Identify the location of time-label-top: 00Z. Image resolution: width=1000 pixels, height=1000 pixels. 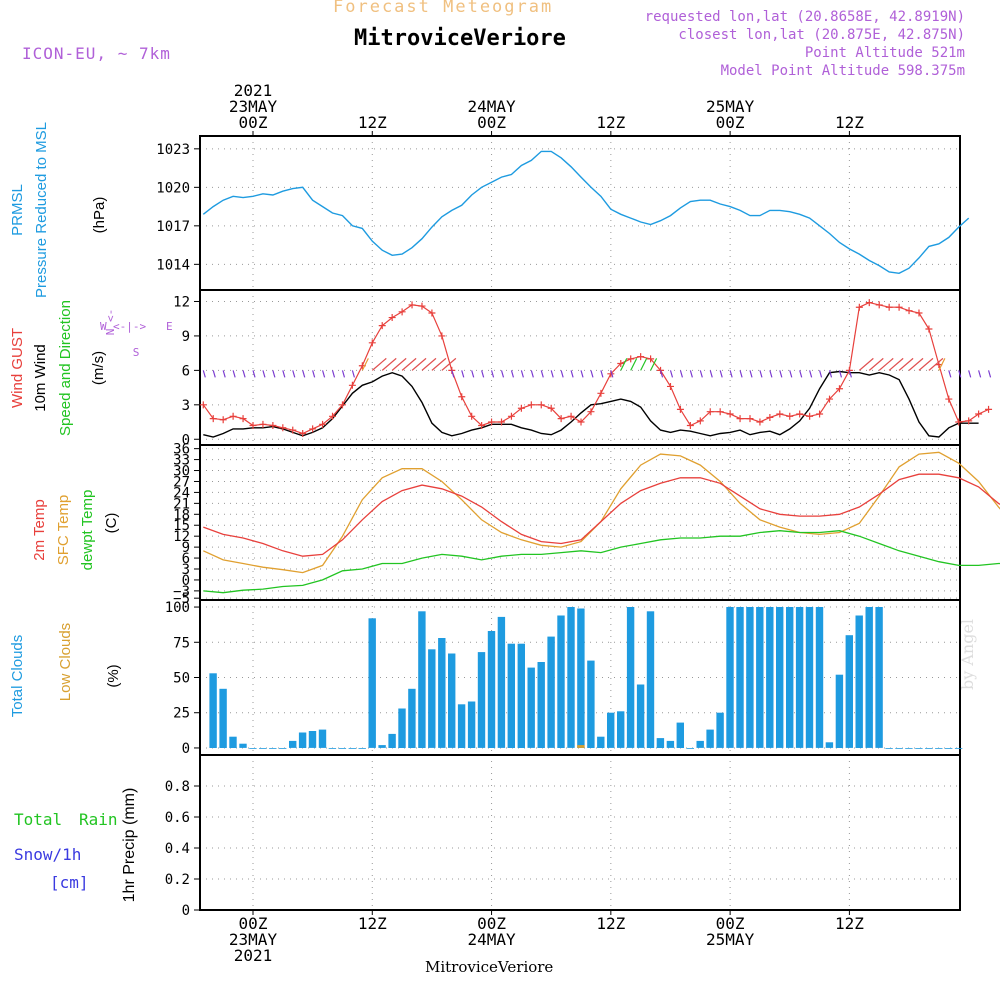
(491, 122).